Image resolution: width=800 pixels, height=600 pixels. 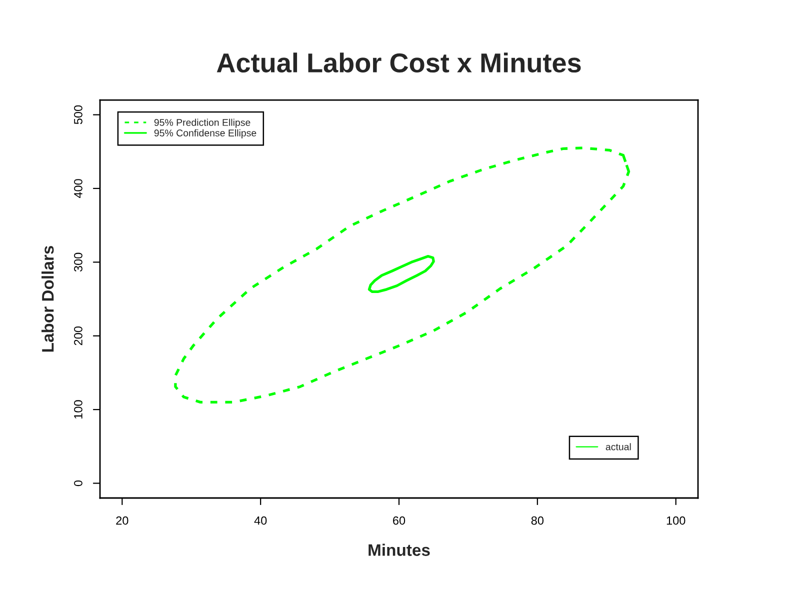 What do you see at coordinates (205, 133) in the screenshot?
I see `legend-label: 95% Confidense Ellipse` at bounding box center [205, 133].